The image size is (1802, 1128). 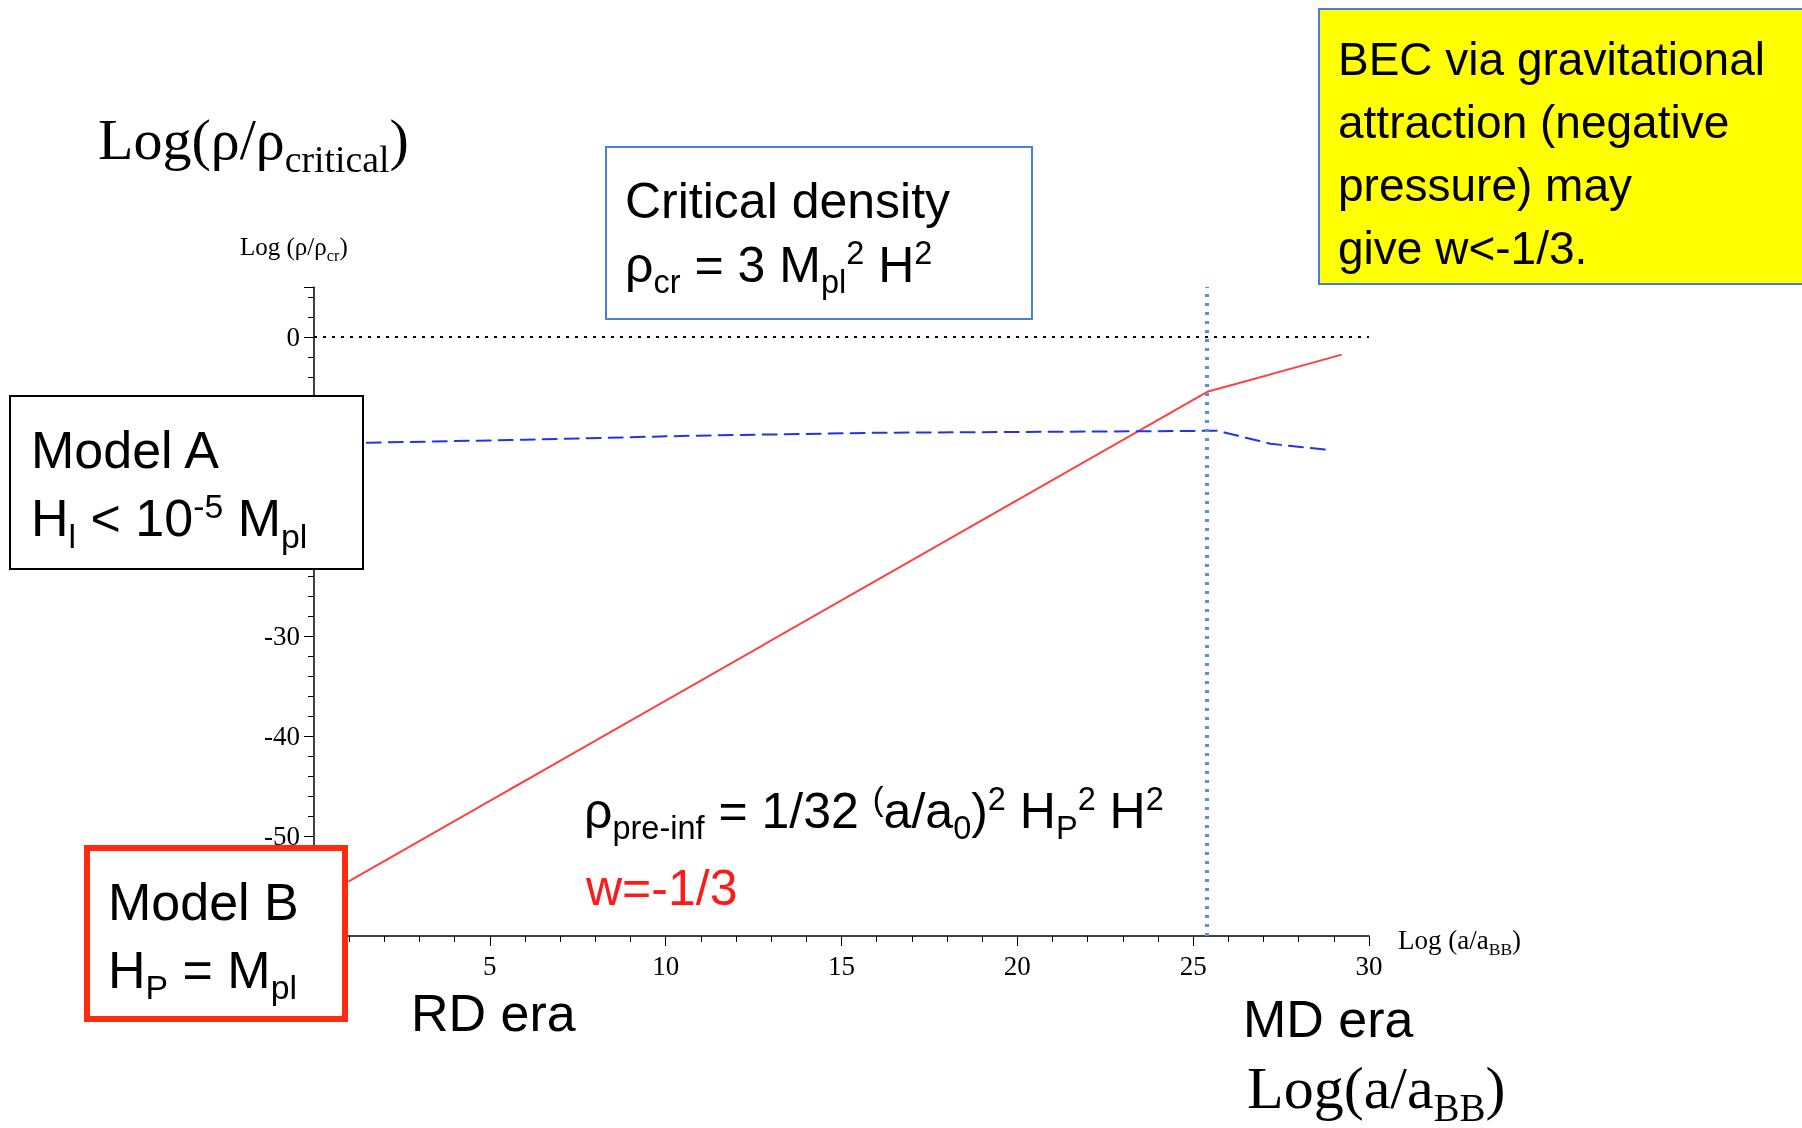 What do you see at coordinates (282, 836) in the screenshot?
I see `y-tick-label: -50` at bounding box center [282, 836].